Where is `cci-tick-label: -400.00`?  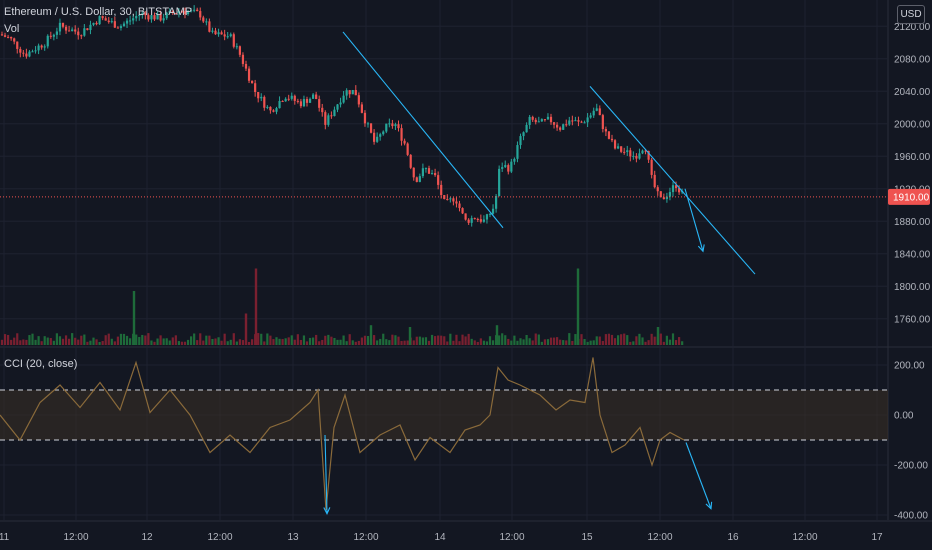
cci-tick-label: -400.00 is located at coordinates (911, 516).